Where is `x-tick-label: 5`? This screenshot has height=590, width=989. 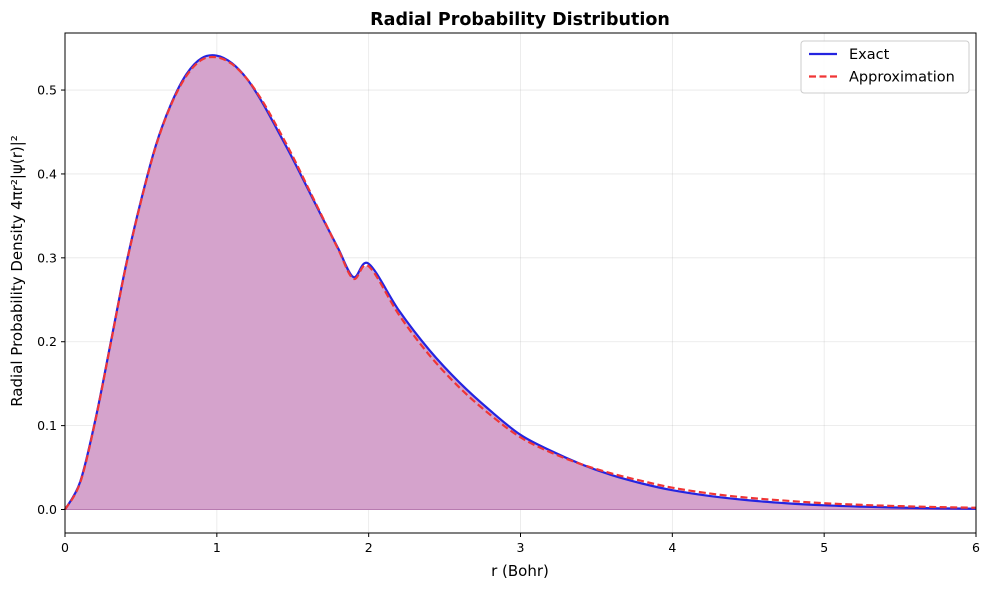
x-tick-label: 5 is located at coordinates (824, 547).